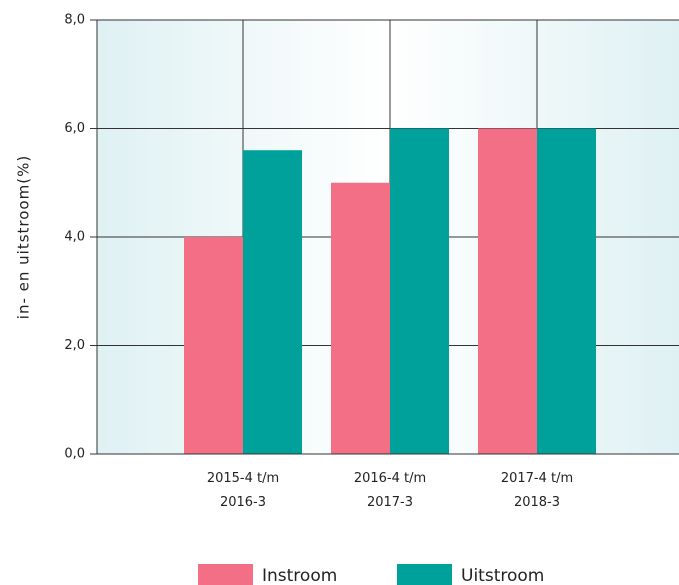 This screenshot has width=679, height=585. I want to click on y-tick-label: 6,0, so click(74, 128).